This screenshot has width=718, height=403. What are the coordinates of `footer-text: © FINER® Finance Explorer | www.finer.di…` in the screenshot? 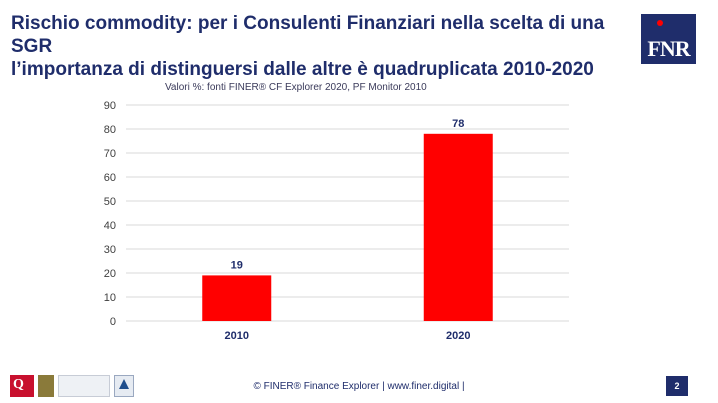 It's located at (359, 386).